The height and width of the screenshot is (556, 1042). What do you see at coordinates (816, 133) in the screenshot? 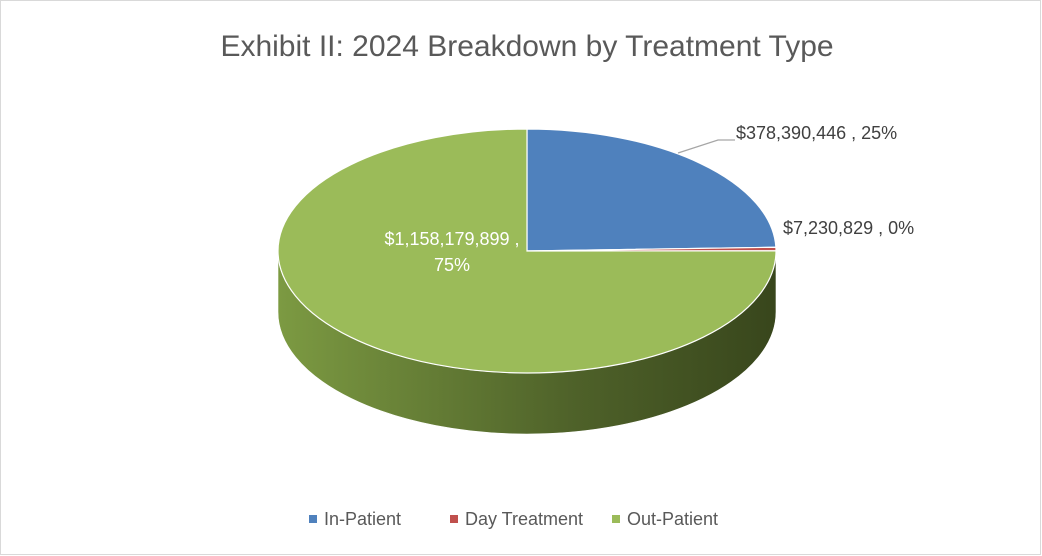
I see `data-label: $378,390,446 , 25%` at bounding box center [816, 133].